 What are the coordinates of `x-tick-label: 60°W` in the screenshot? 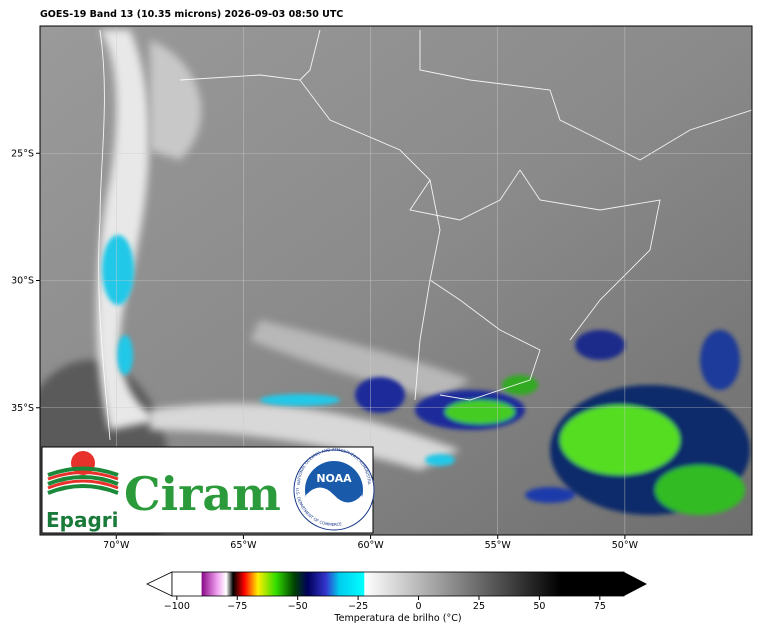 It's located at (370, 545).